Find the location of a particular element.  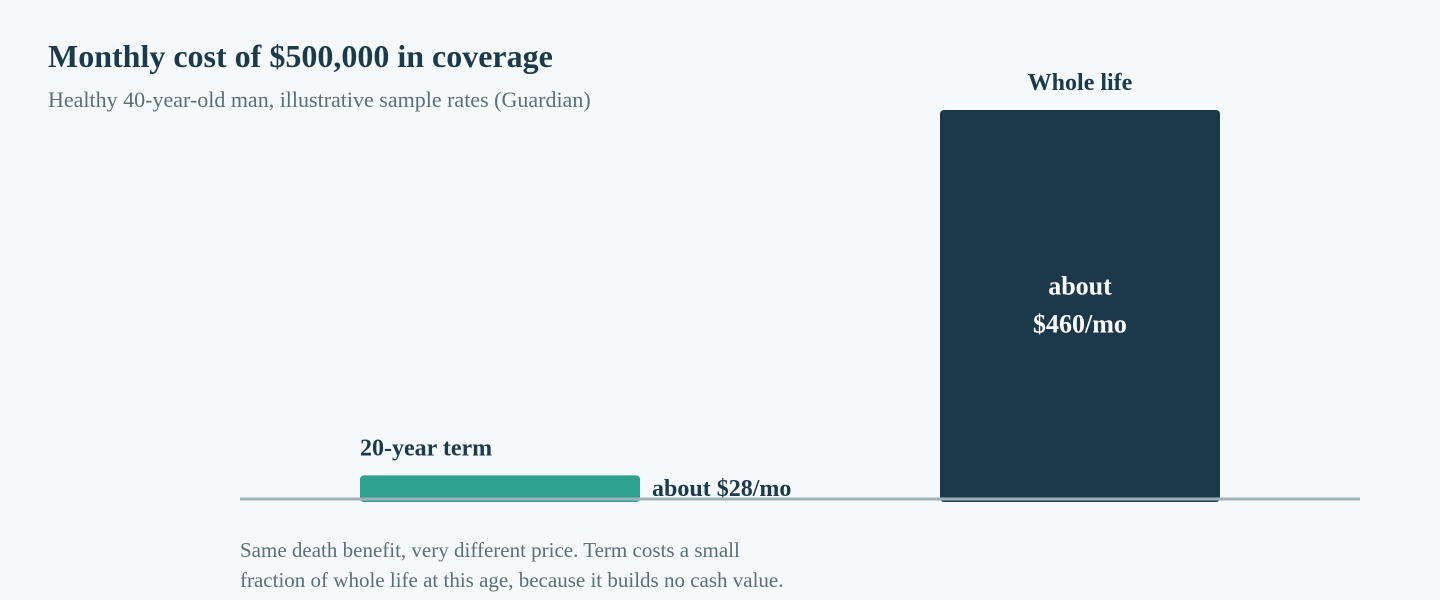

data-label-whole-life-line-2: $460/mo is located at coordinates (1080, 324).